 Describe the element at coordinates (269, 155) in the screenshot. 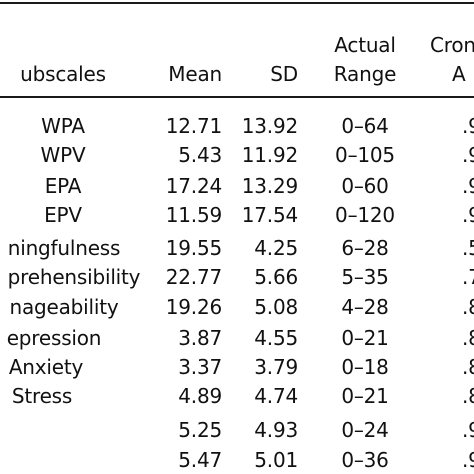

I see `row-sd: 11.92` at that location.